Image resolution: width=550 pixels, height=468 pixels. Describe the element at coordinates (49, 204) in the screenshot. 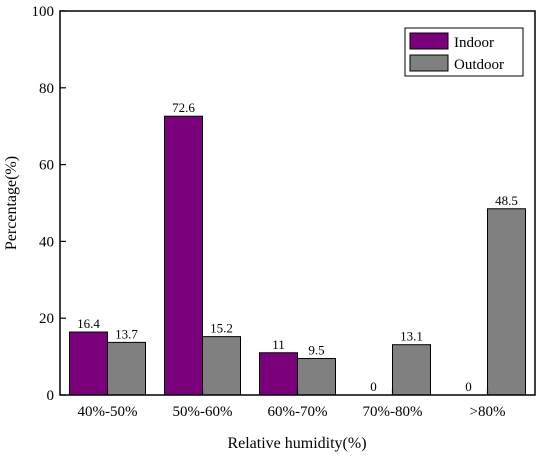

I see `y-axis: 0 20 40 60 80 100` at that location.